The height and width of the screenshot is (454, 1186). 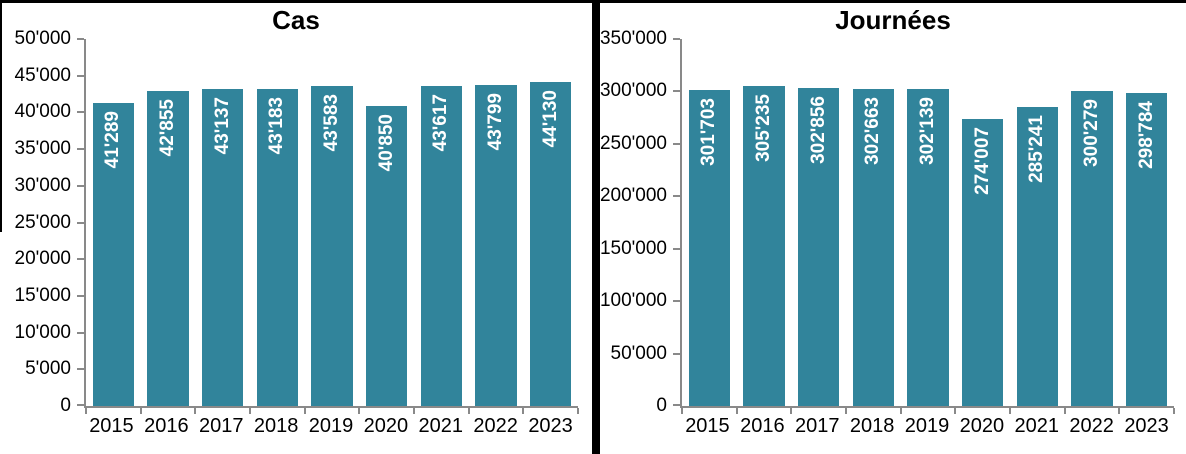 What do you see at coordinates (168, 222) in the screenshot?
I see `bar-slot: 42'855` at bounding box center [168, 222].